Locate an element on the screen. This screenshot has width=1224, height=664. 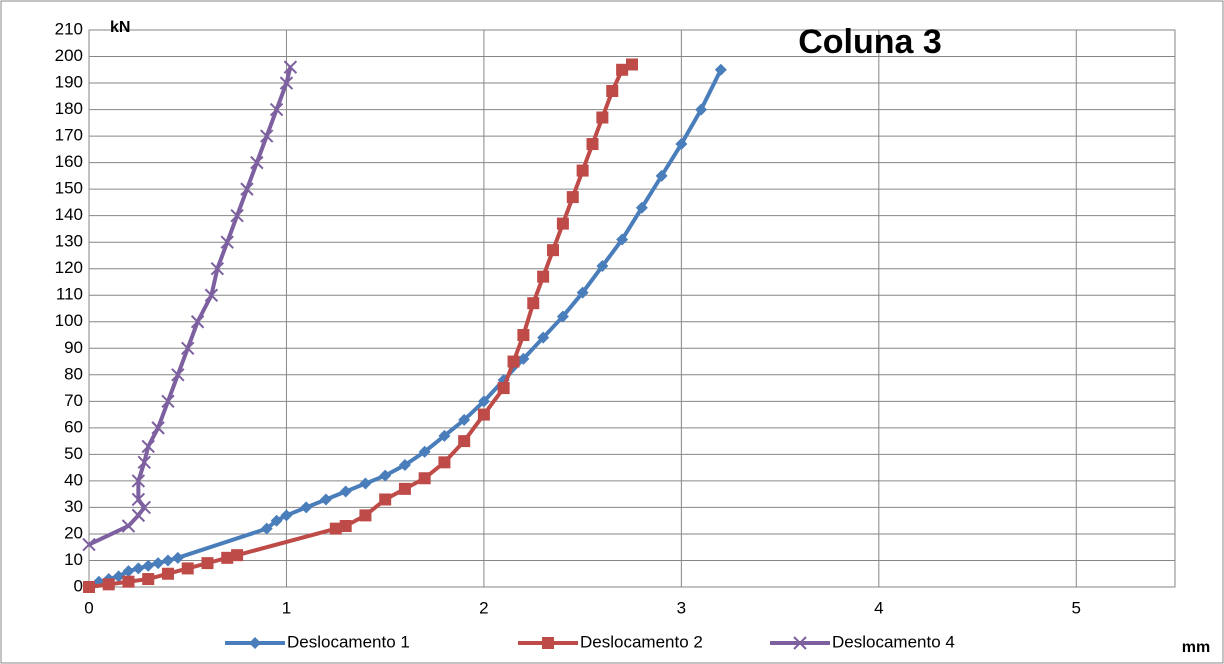
y-tick-label: 210 is located at coordinates (69, 28).